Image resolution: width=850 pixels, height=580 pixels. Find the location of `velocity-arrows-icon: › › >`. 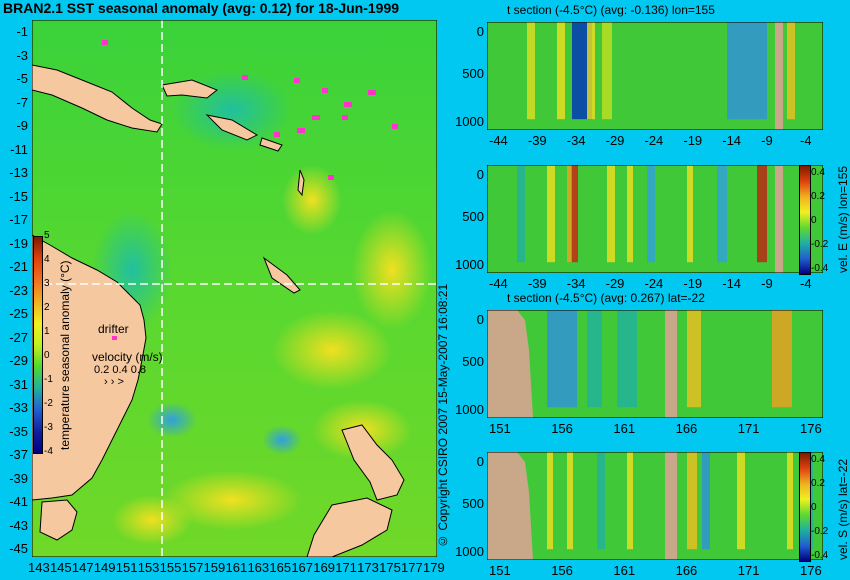

velocity-arrows-icon: › › > is located at coordinates (114, 382).